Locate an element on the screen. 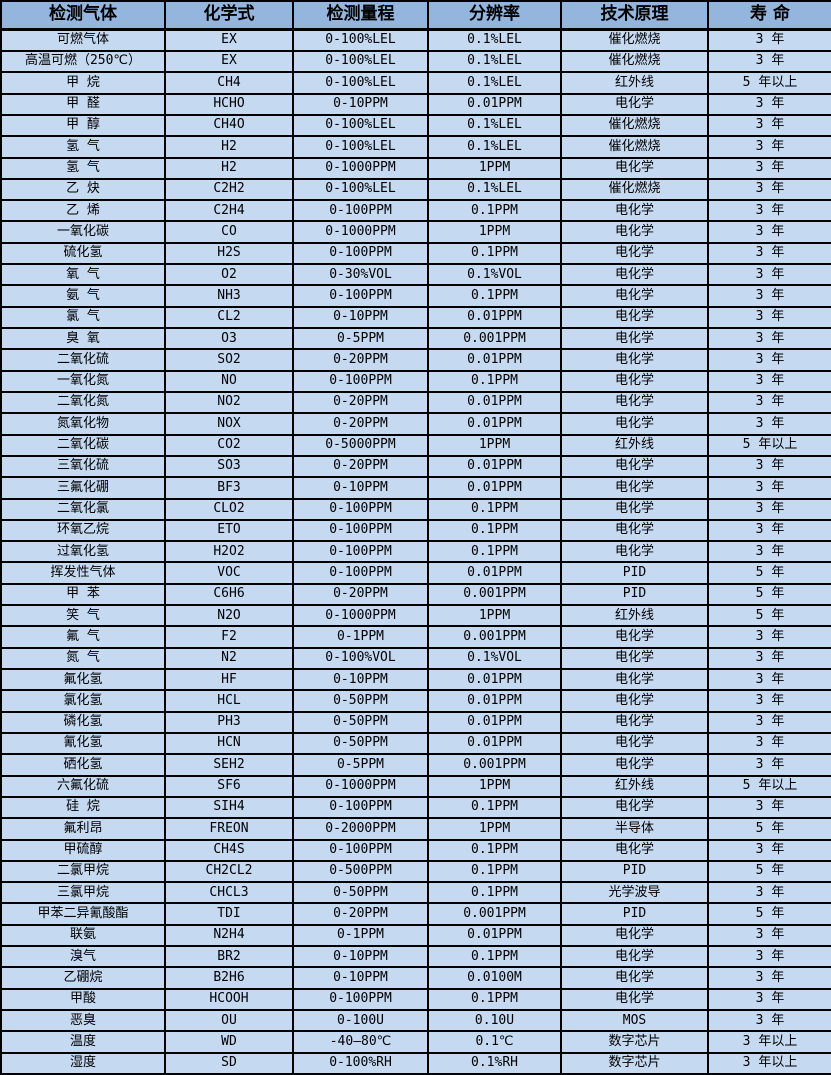 The width and height of the screenshot is (831, 1075). chemical-formula-cell: CH4 is located at coordinates (229, 83).